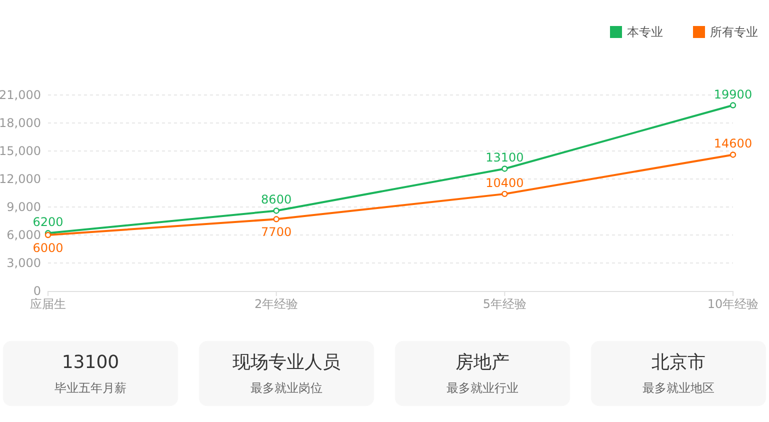  Describe the element at coordinates (20, 123) in the screenshot. I see `y-tick-label: 18,000` at that location.